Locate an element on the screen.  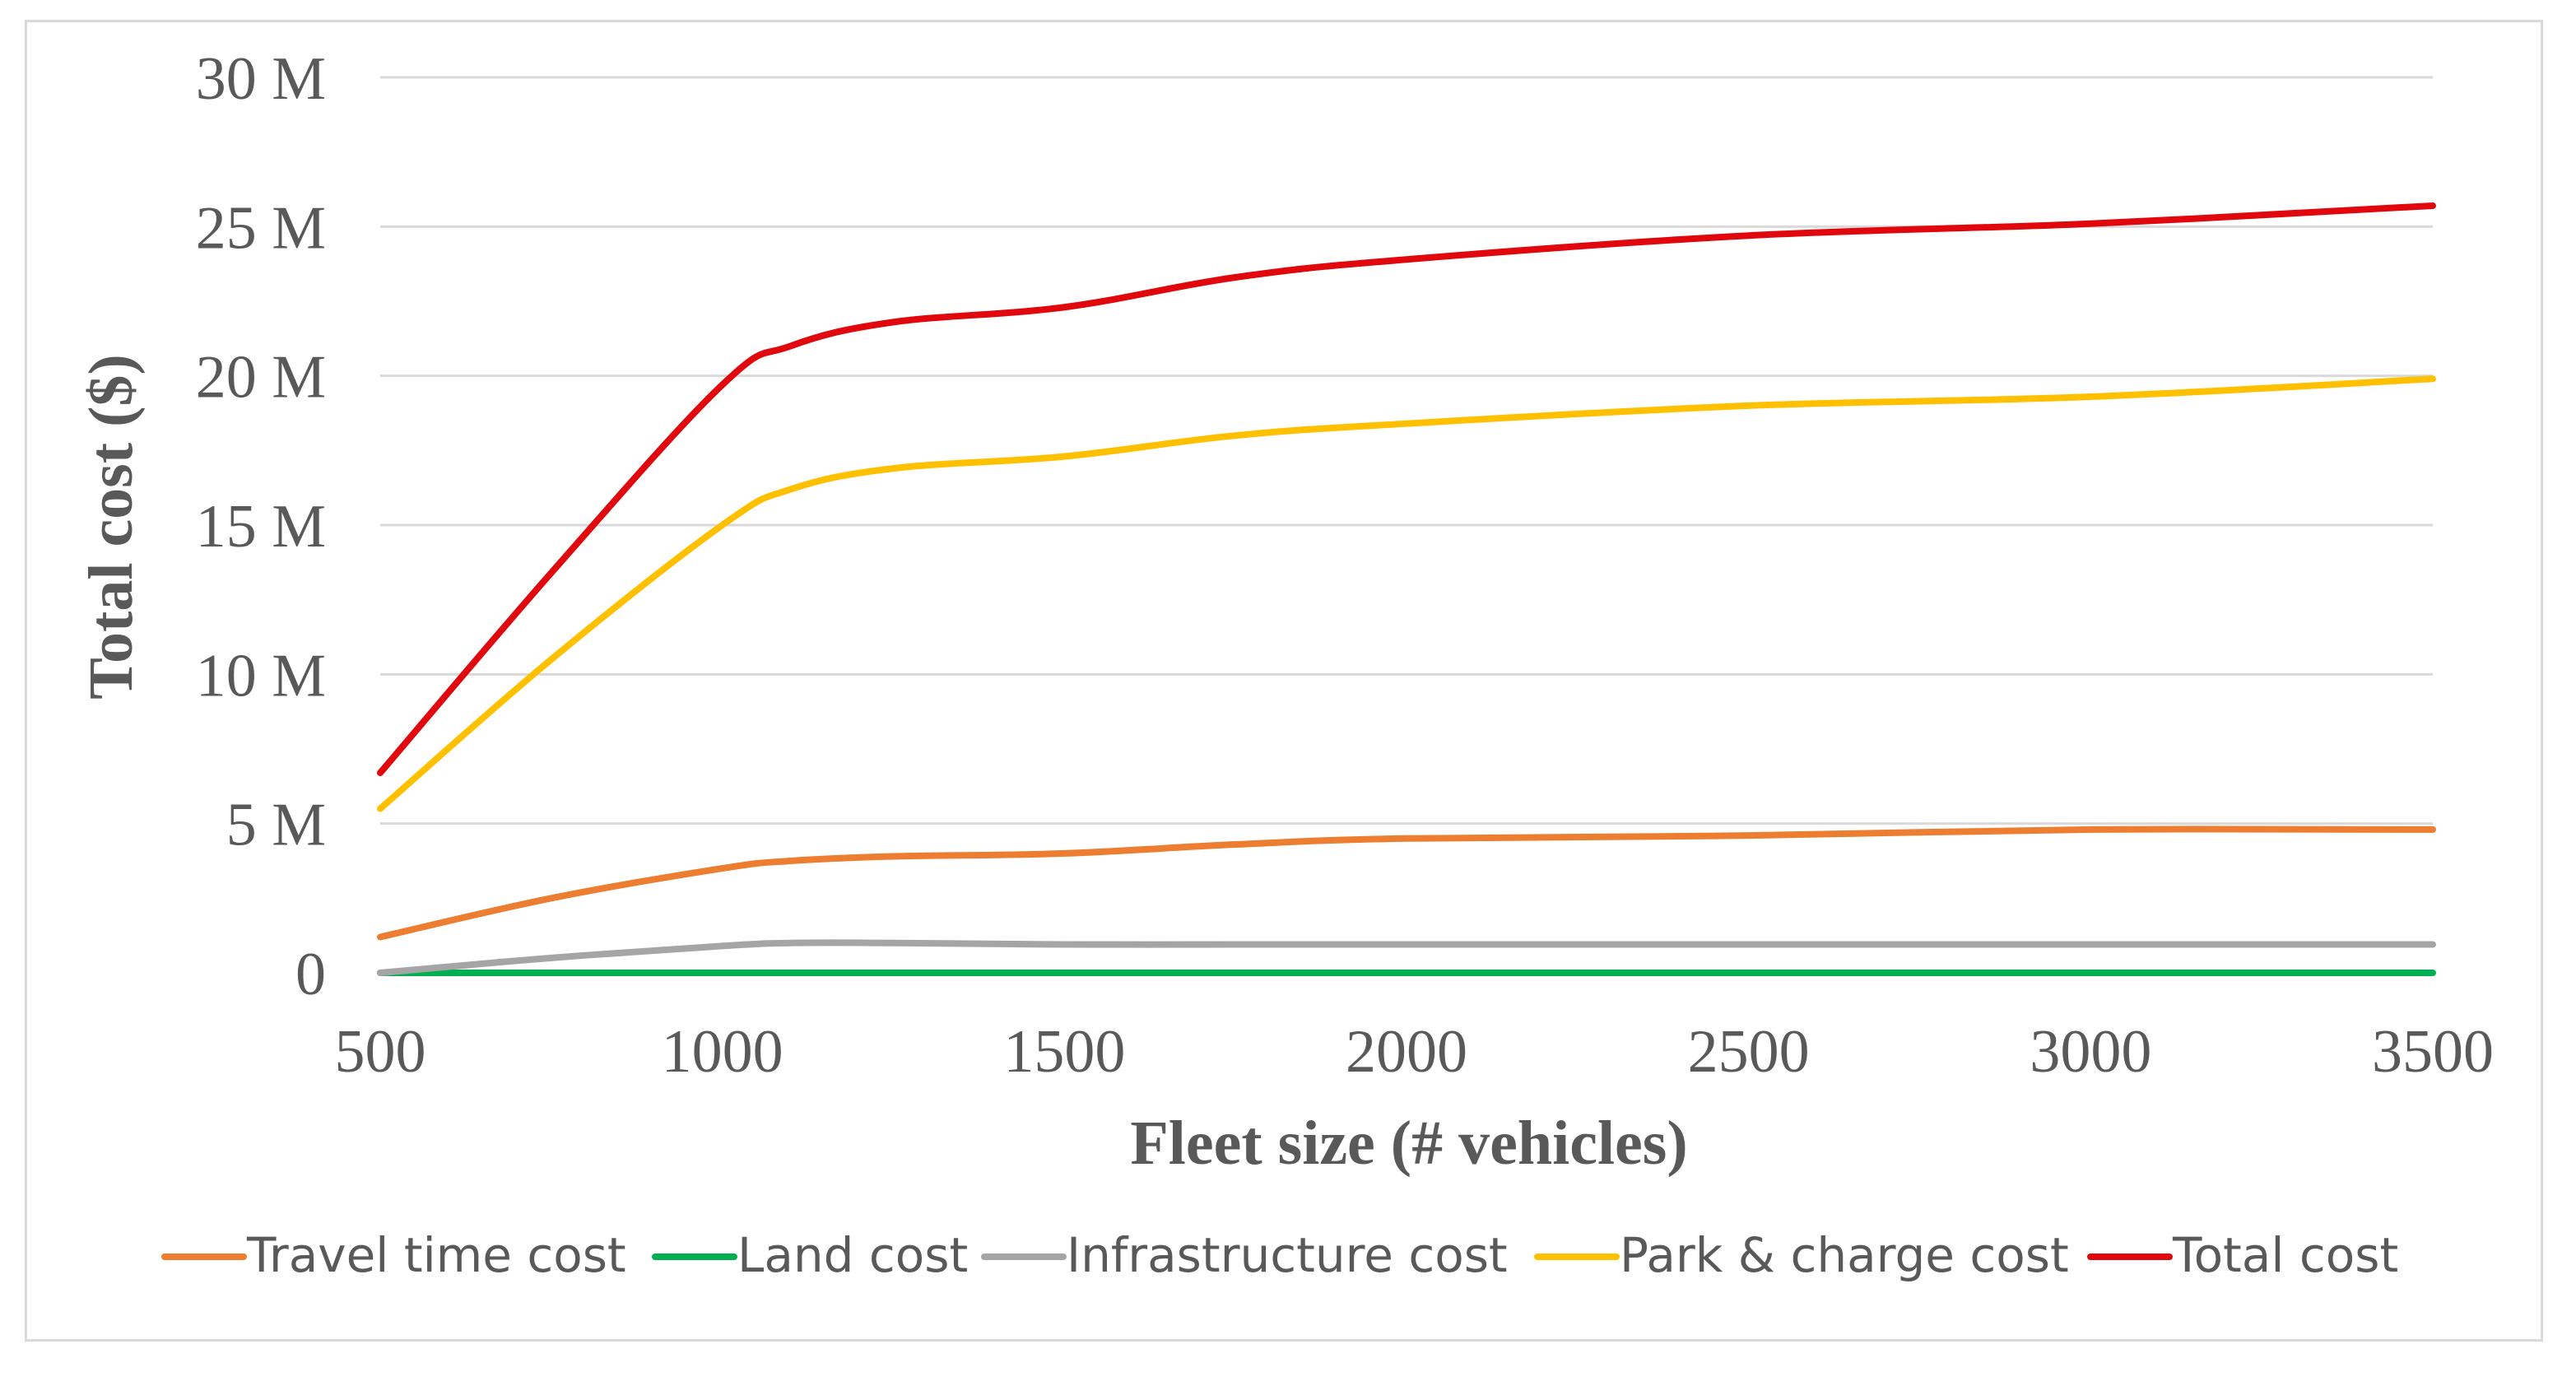
x-tick-label: 1000 is located at coordinates (722, 1052).